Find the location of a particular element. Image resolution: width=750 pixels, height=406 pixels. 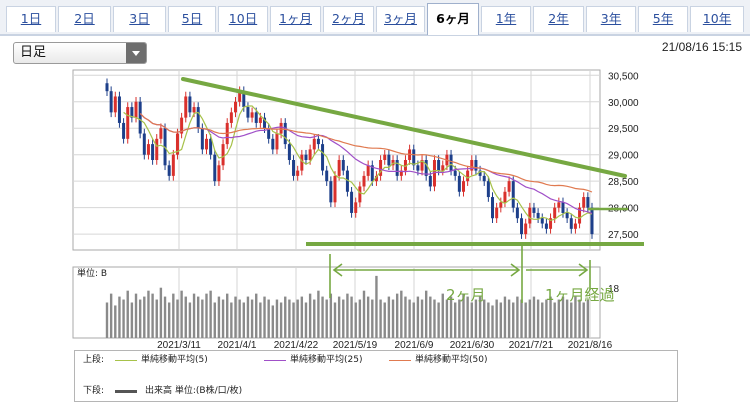

tab-4: 5日 is located at coordinates (192, 19).